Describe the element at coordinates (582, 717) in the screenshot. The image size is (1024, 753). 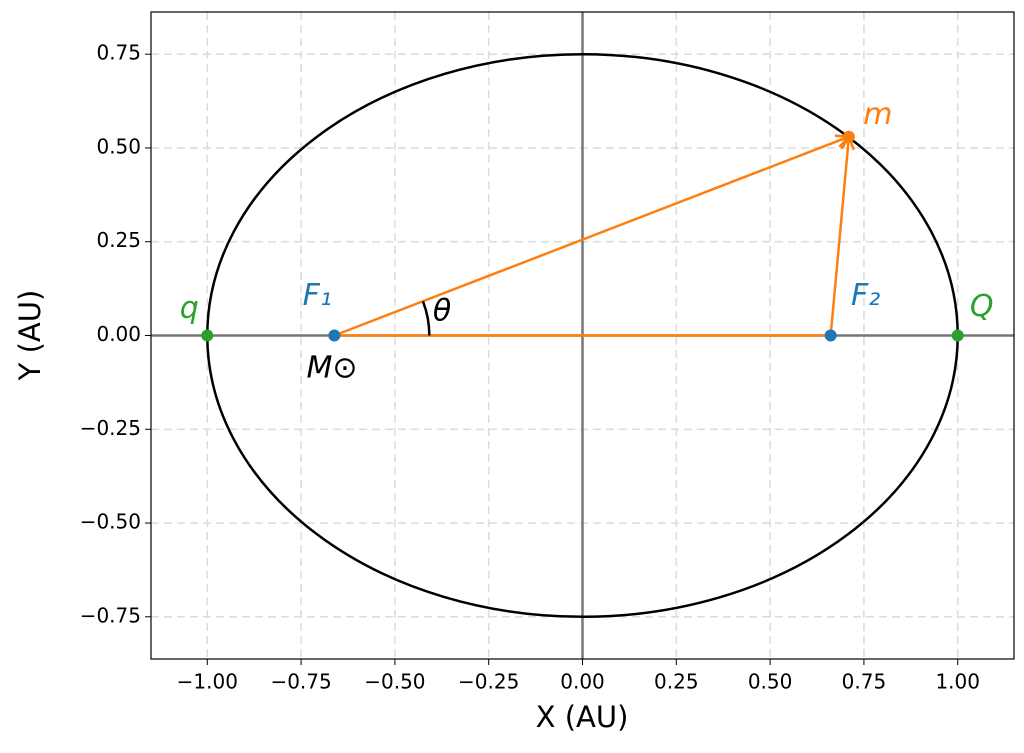
I see `x-axis-label: X (AU)` at that location.